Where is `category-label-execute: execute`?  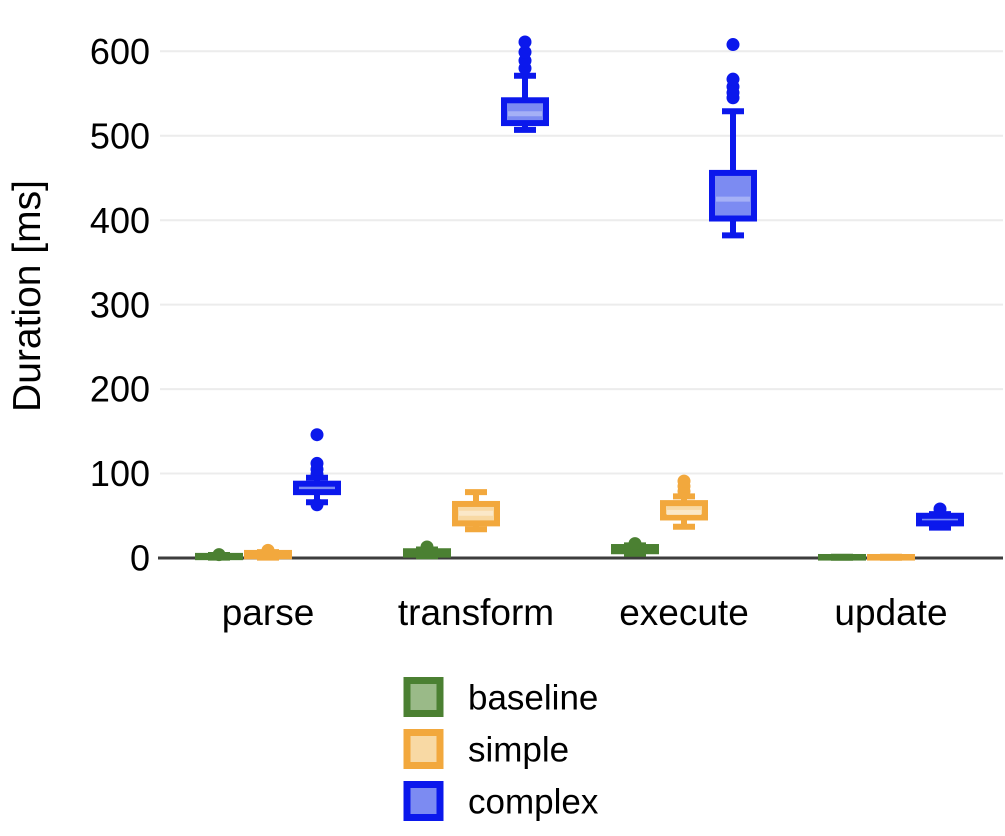 category-label-execute: execute is located at coordinates (684, 612).